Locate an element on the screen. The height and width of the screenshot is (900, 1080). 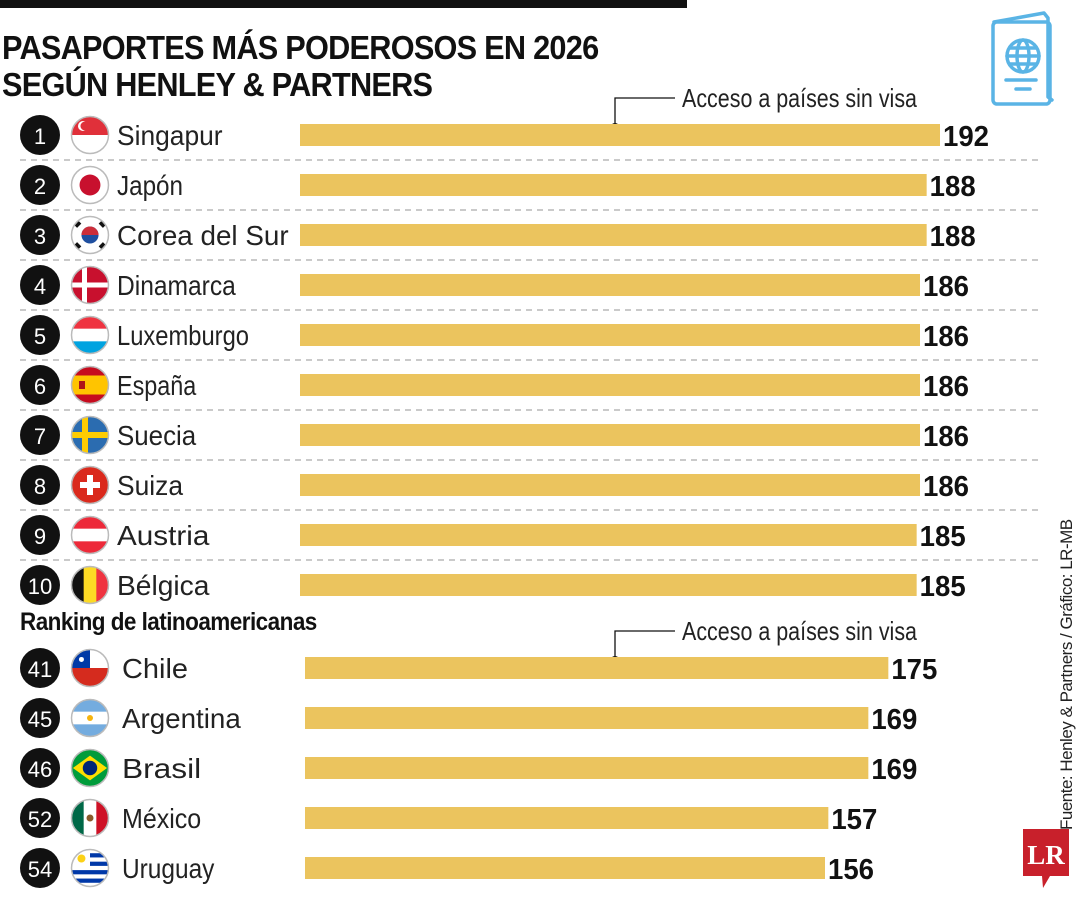
rank-number: 6 is located at coordinates (40, 386).